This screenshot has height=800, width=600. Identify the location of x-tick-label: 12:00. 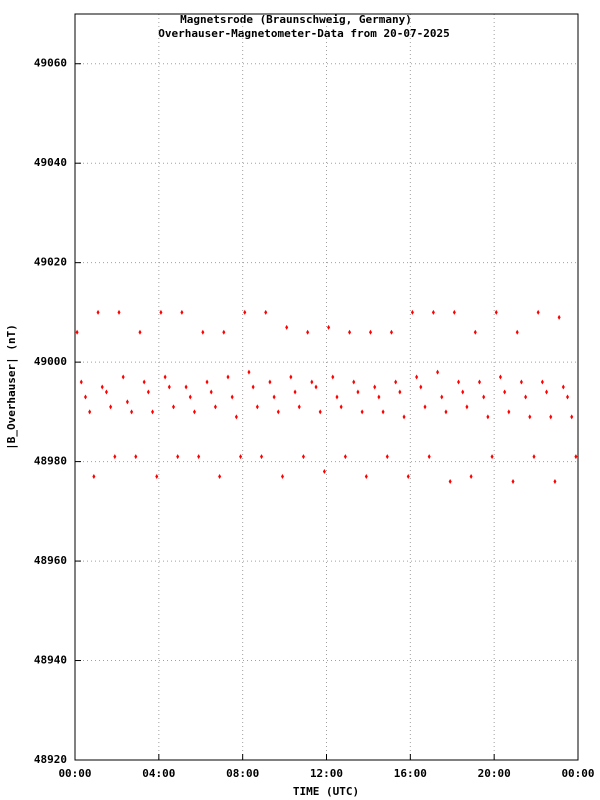
(326, 773).